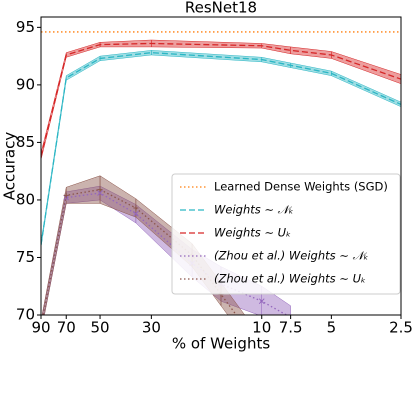 This screenshot has height=419, width=415. Describe the element at coordinates (291, 256) in the screenshot. I see `legend-label: (Zhou et al.) Weights ∼ 𝒩ₖ` at that location.